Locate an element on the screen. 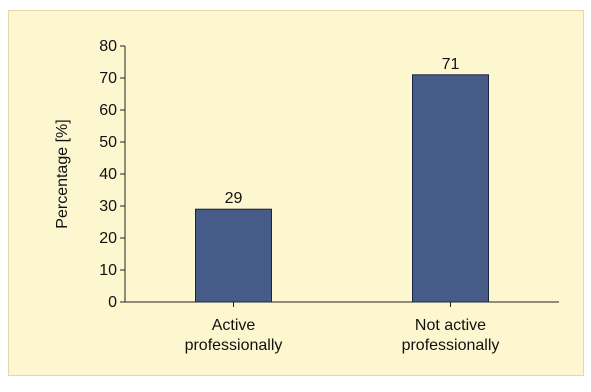  y-tick-label: 60 is located at coordinates (108, 110).